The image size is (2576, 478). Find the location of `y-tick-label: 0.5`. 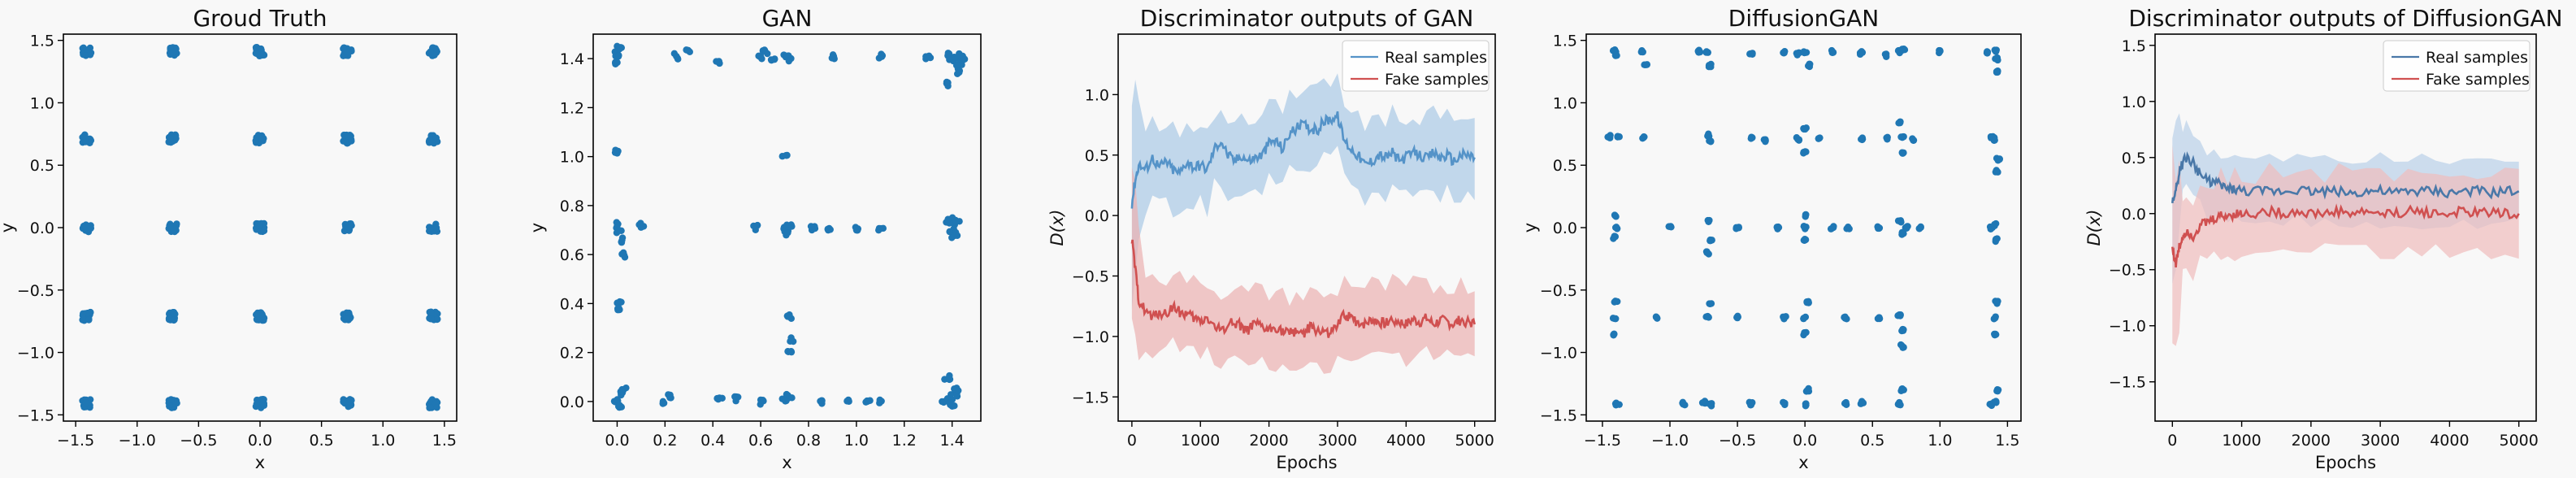

y-tick-label: 0.5 is located at coordinates (42, 166).